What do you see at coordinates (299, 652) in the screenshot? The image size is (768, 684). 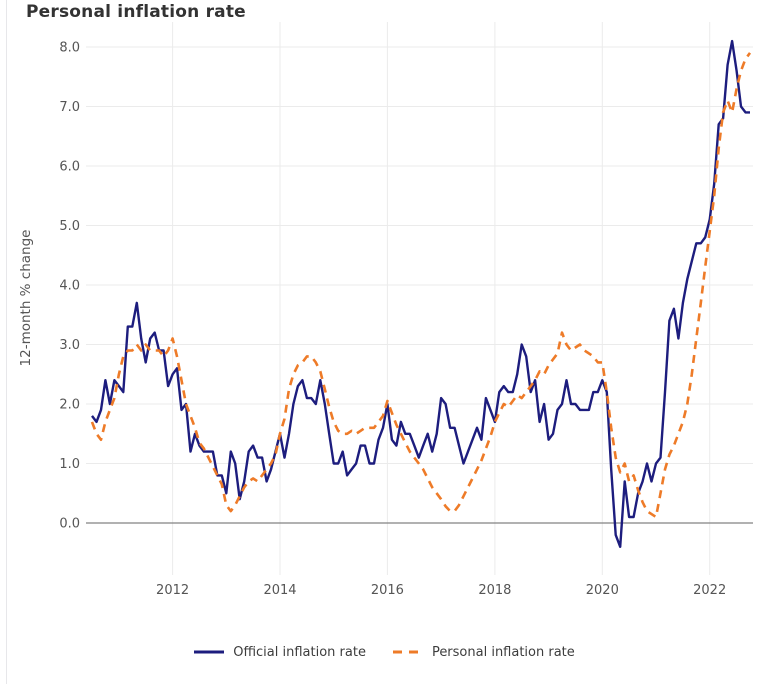 I see `legend-label-official: Official inflation rate` at bounding box center [299, 652].